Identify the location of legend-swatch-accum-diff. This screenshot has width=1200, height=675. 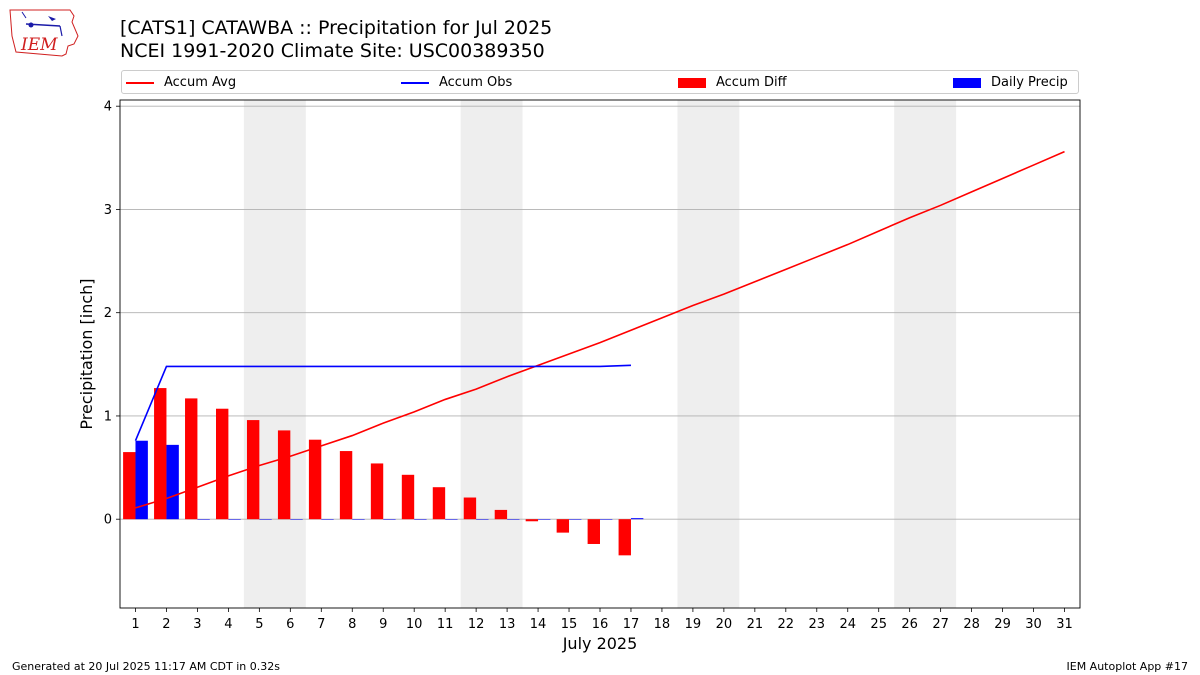
(692, 82).